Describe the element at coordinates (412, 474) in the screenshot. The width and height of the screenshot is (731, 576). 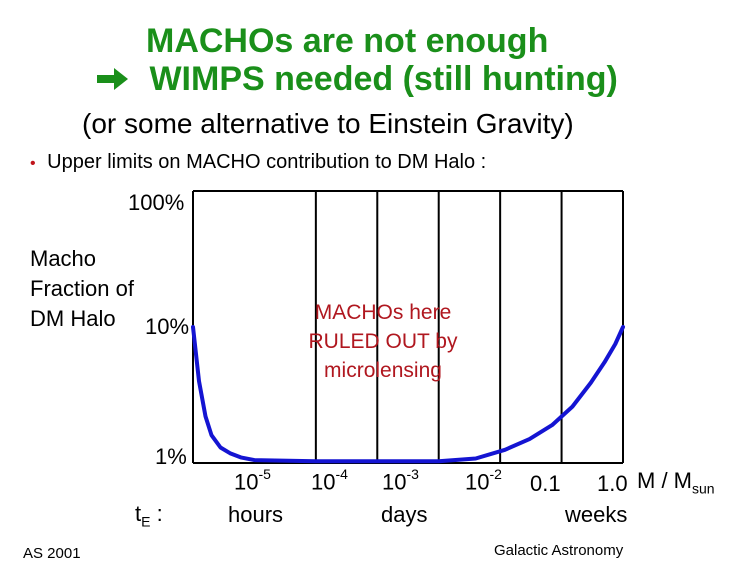
I see `x-tick-1e-3-exp: -3` at that location.